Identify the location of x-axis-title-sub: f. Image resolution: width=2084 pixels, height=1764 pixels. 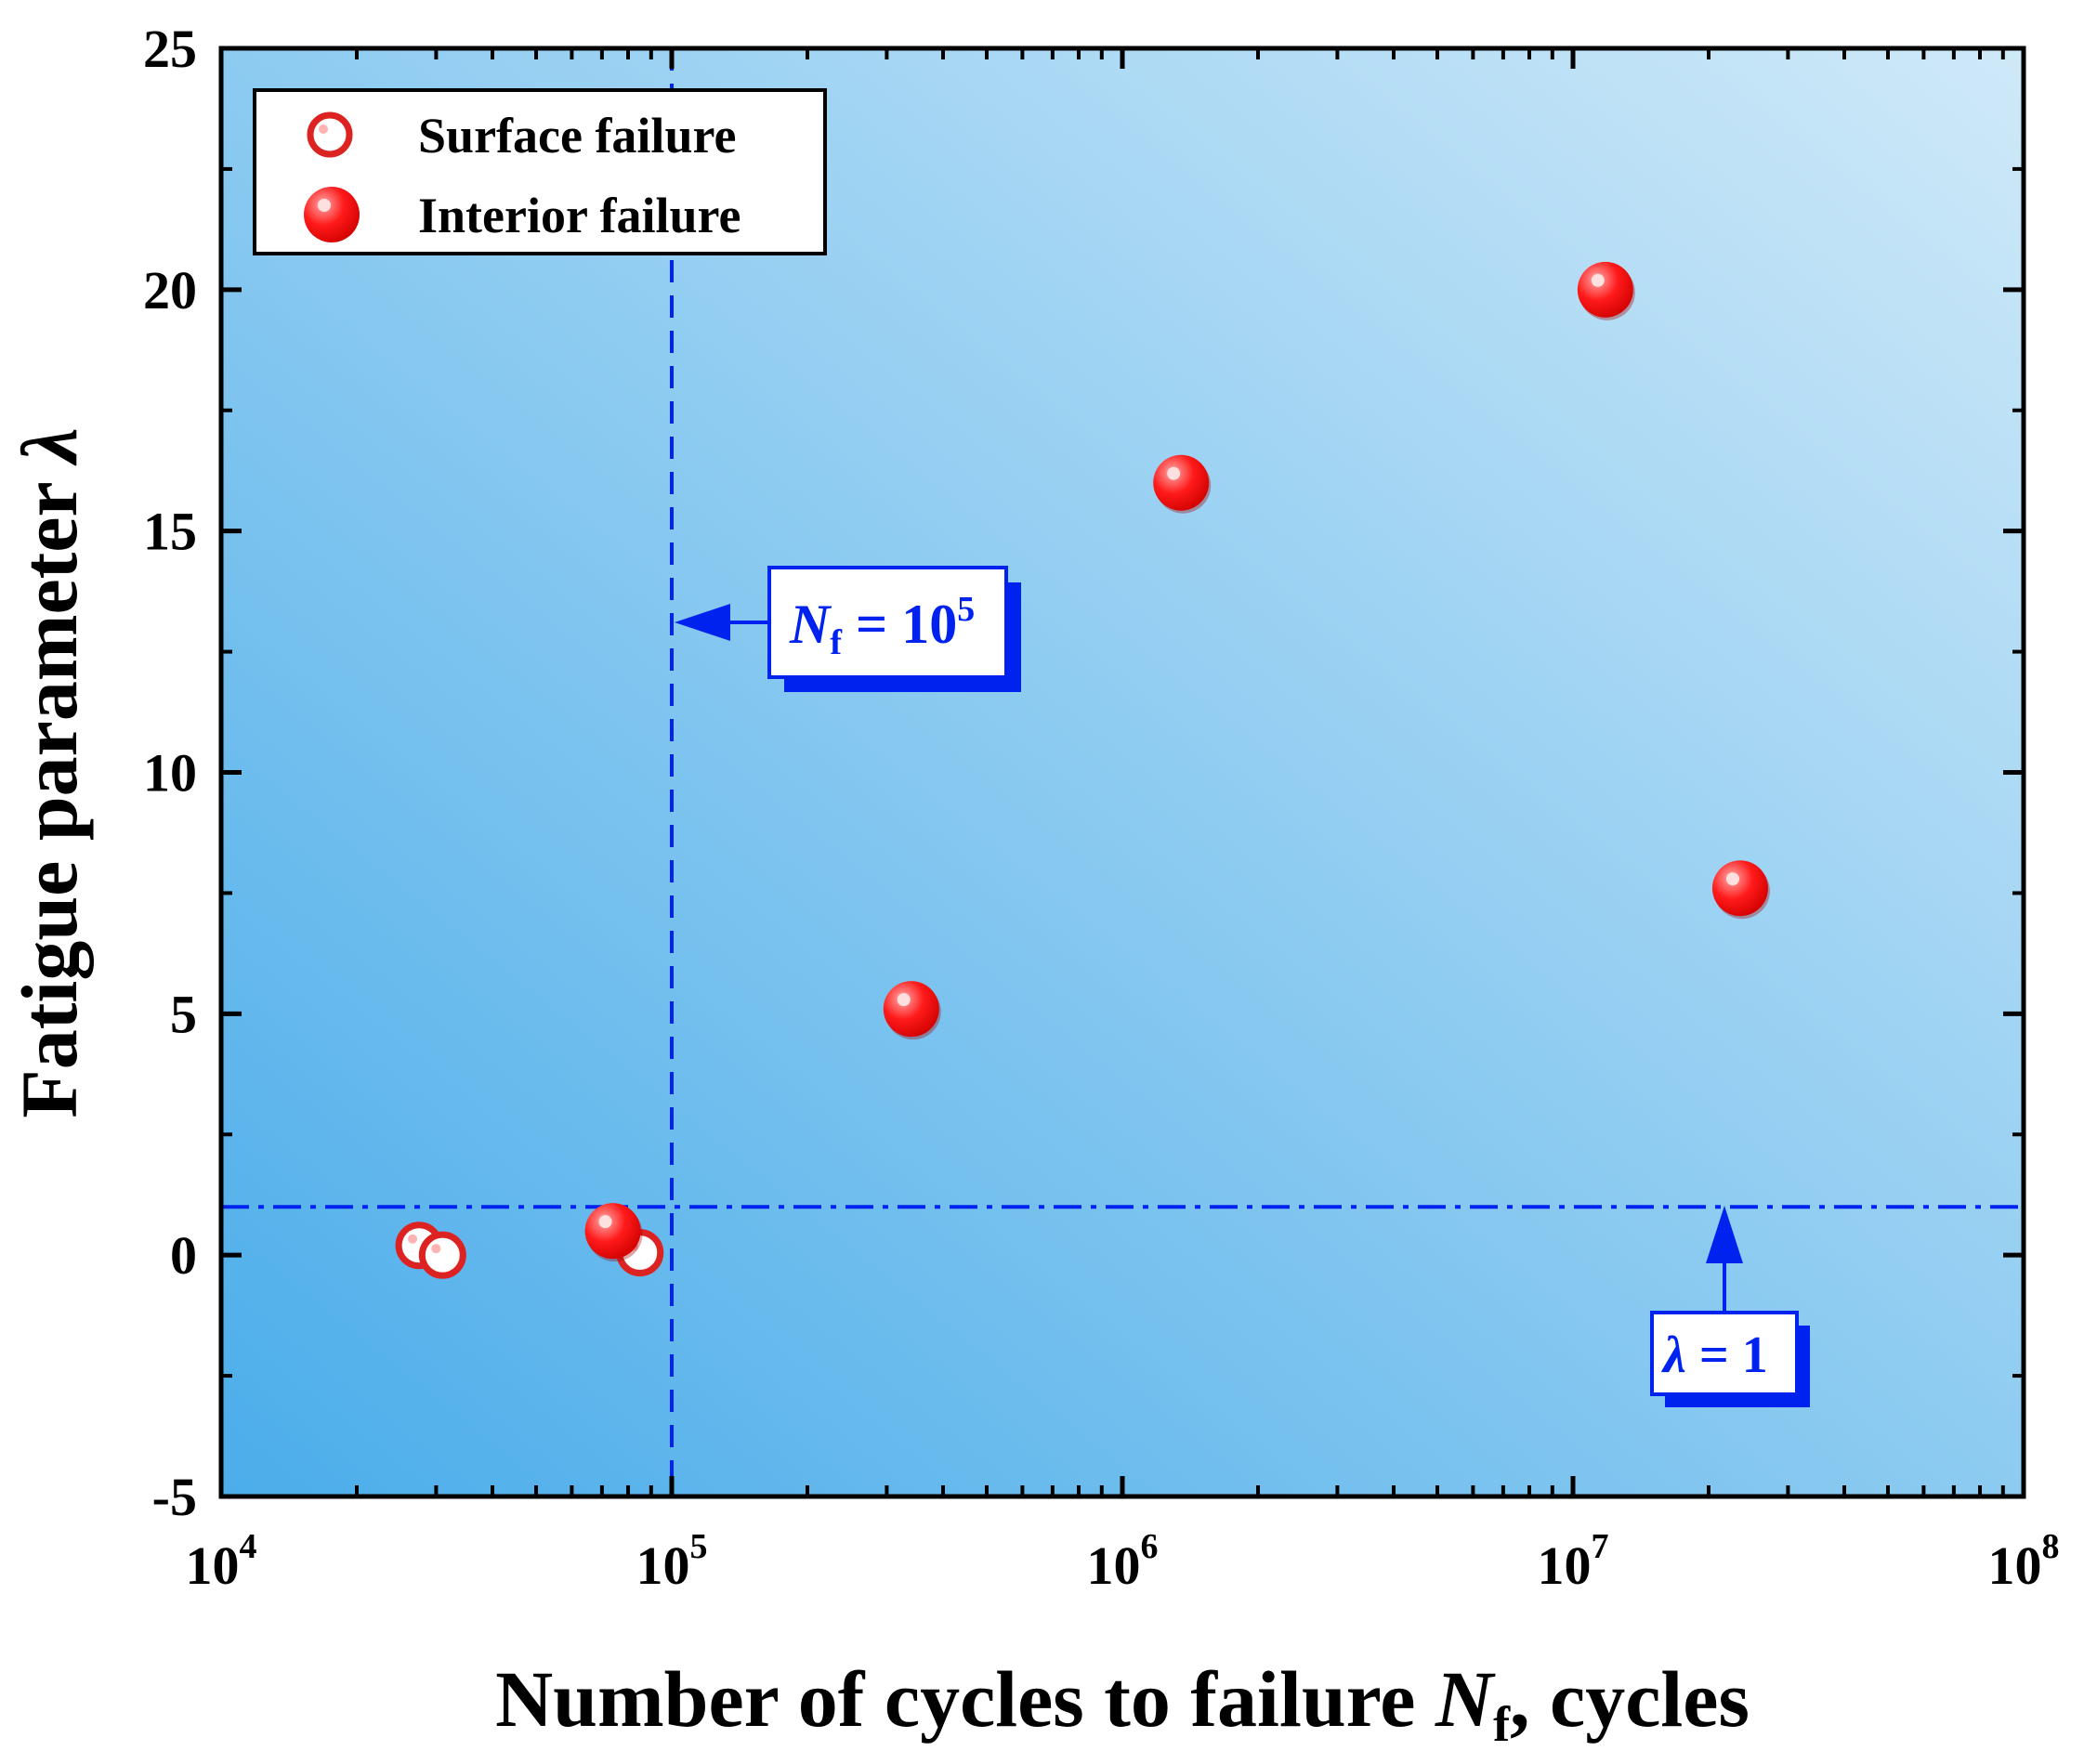
(1502, 1724).